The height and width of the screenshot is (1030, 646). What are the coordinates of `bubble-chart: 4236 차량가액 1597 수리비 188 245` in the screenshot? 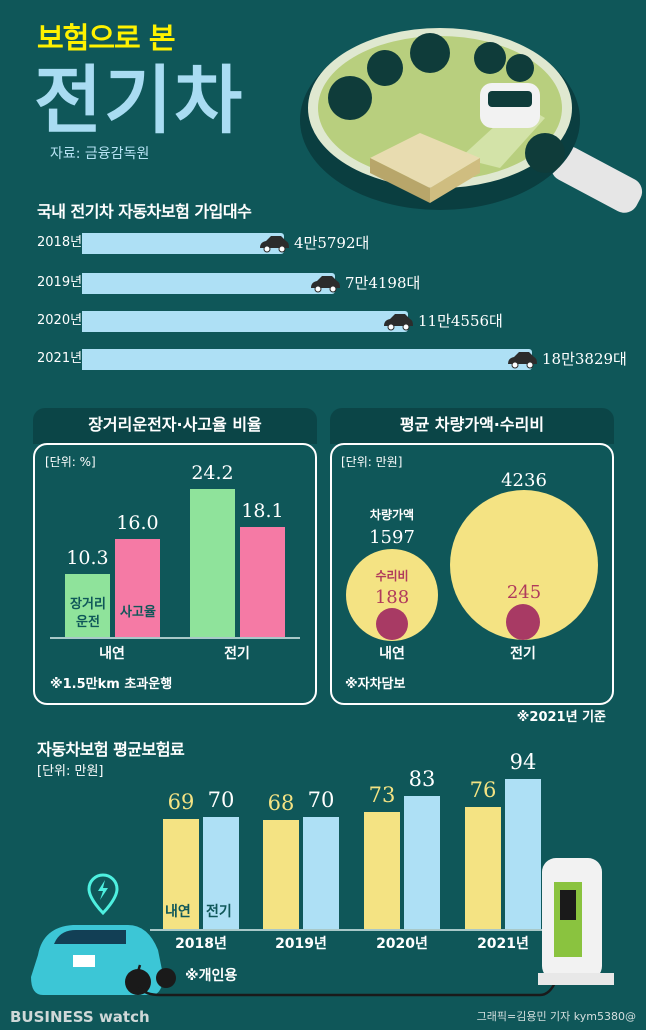 It's located at (472, 555).